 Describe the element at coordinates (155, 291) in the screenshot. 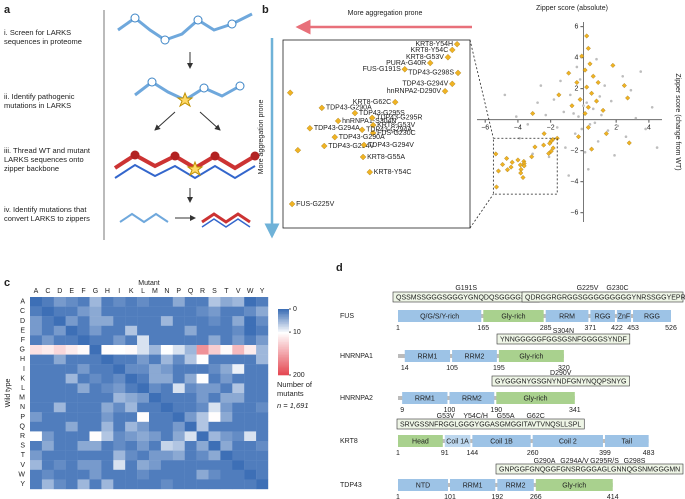

I see `x-tick-label: M` at that location.